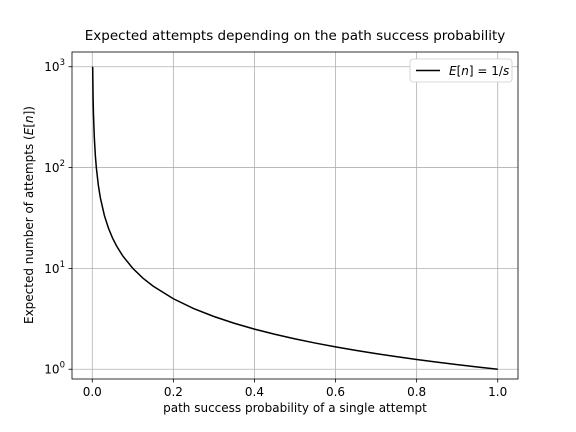 Image resolution: width=576 pixels, height=432 pixels. Describe the element at coordinates (497, 392) in the screenshot. I see `x-tick-label: 1.0` at that location.